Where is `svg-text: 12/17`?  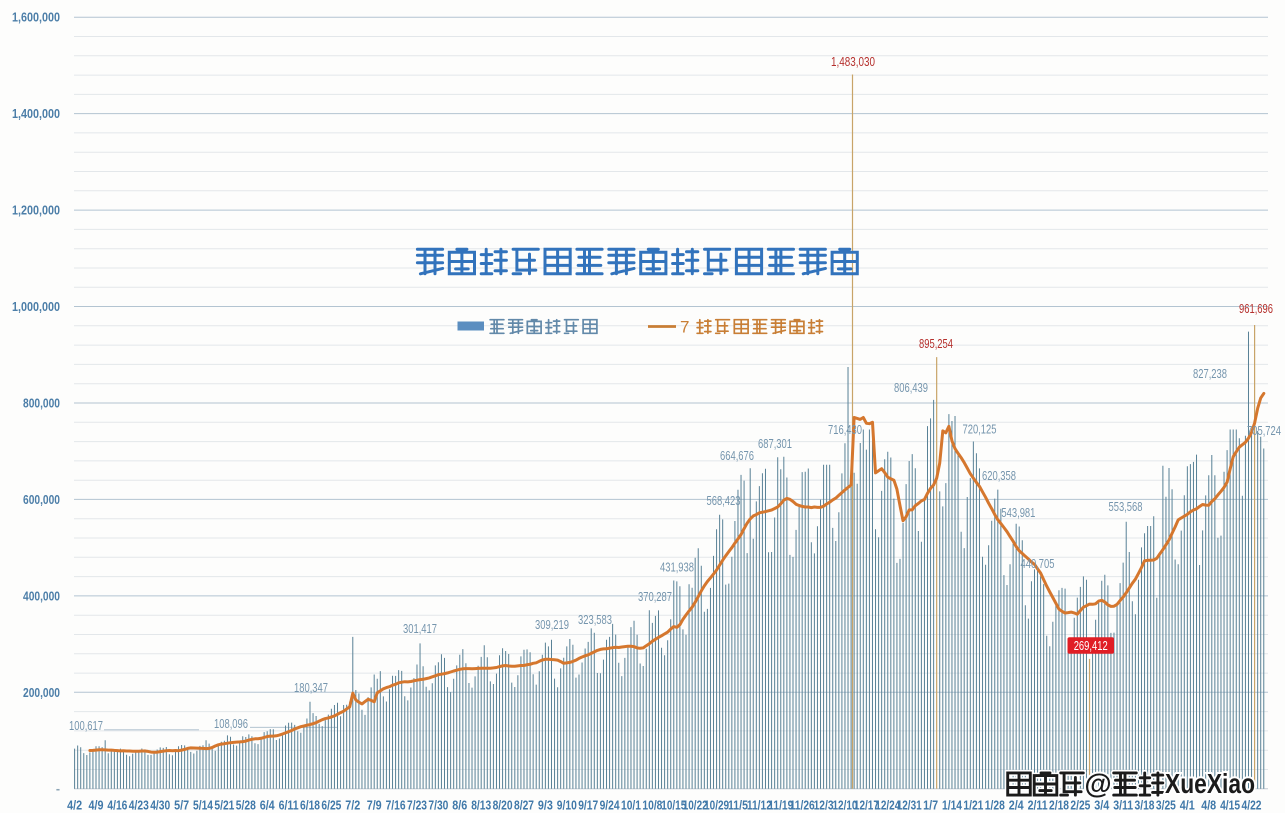
svg-text: 12/17 is located at coordinates (866, 805).